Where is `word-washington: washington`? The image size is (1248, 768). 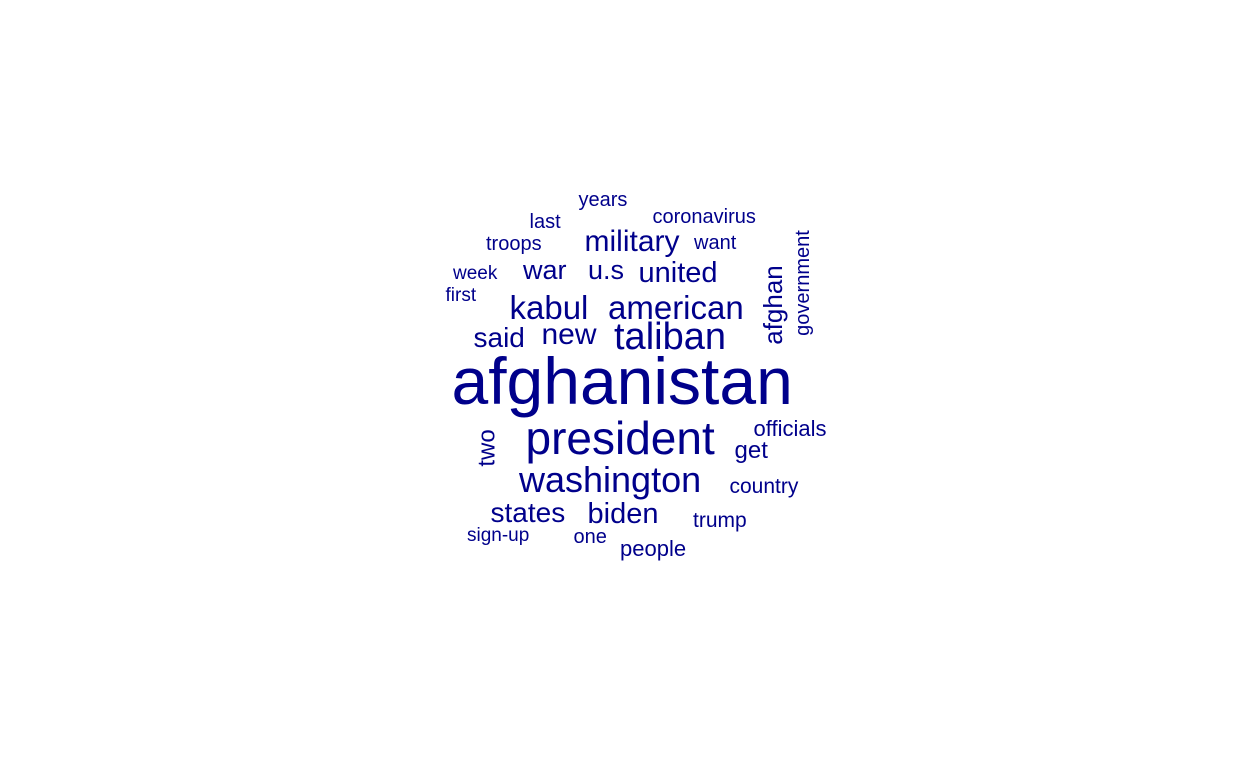
word-washington: washington is located at coordinates (610, 479).